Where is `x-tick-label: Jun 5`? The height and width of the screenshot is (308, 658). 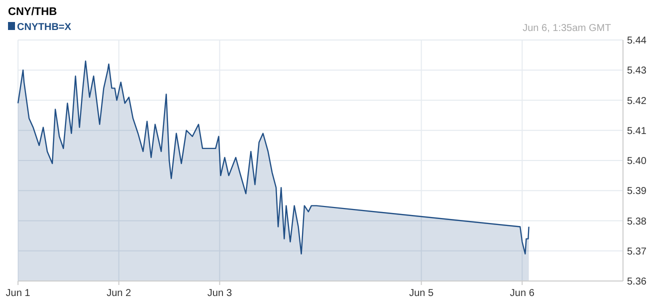 x-tick-label: Jun 5 is located at coordinates (421, 293).